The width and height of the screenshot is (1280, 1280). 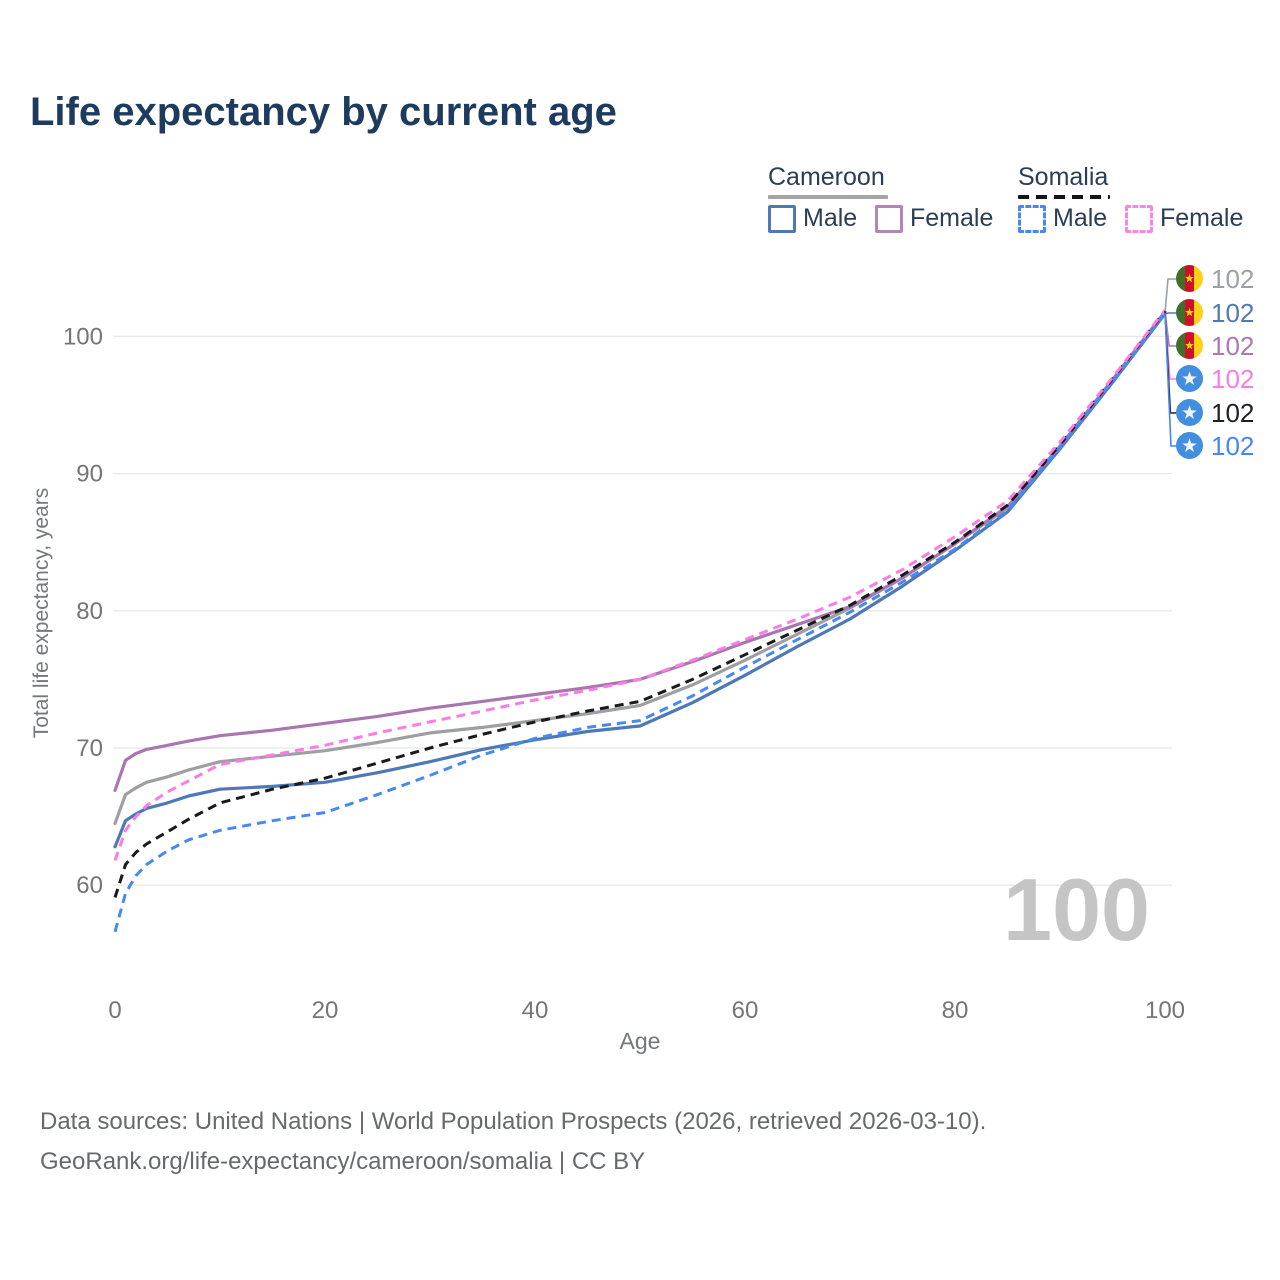 I want to click on legend-item-cameroon-female: Female, so click(x=934, y=218).